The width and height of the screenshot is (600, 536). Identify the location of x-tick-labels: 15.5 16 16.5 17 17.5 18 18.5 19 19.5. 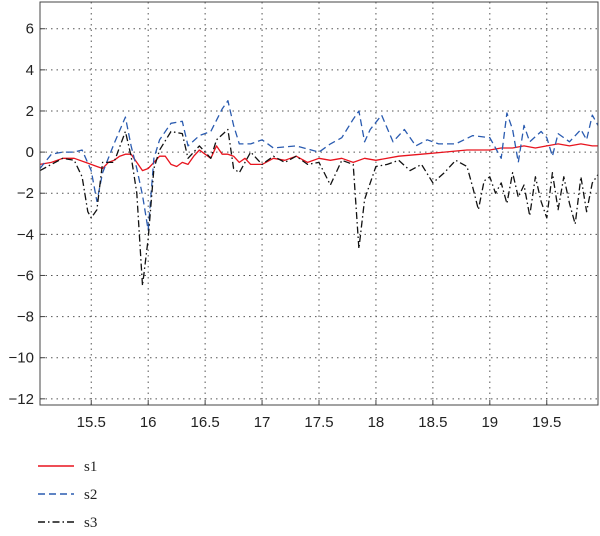
(319, 422).